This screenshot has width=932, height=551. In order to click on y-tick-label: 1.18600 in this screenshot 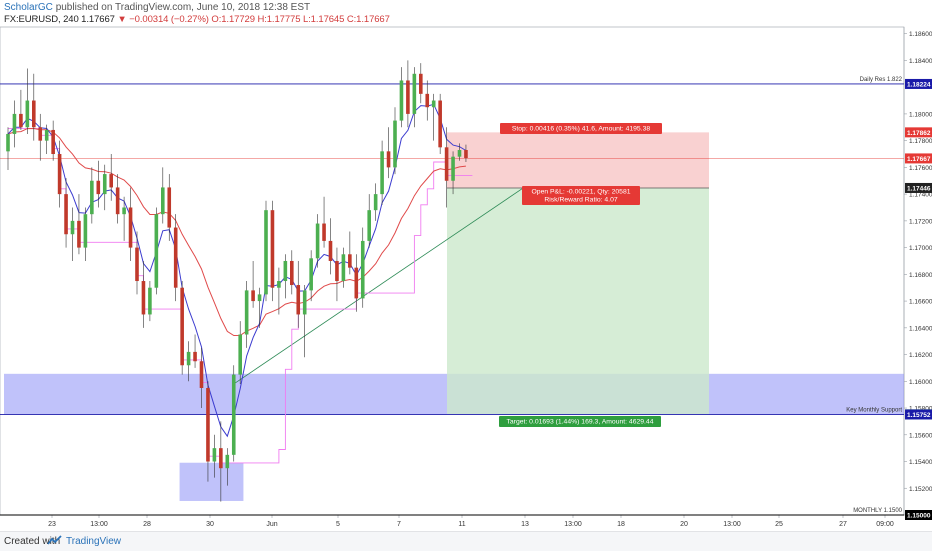, I will do `click(920, 34)`.